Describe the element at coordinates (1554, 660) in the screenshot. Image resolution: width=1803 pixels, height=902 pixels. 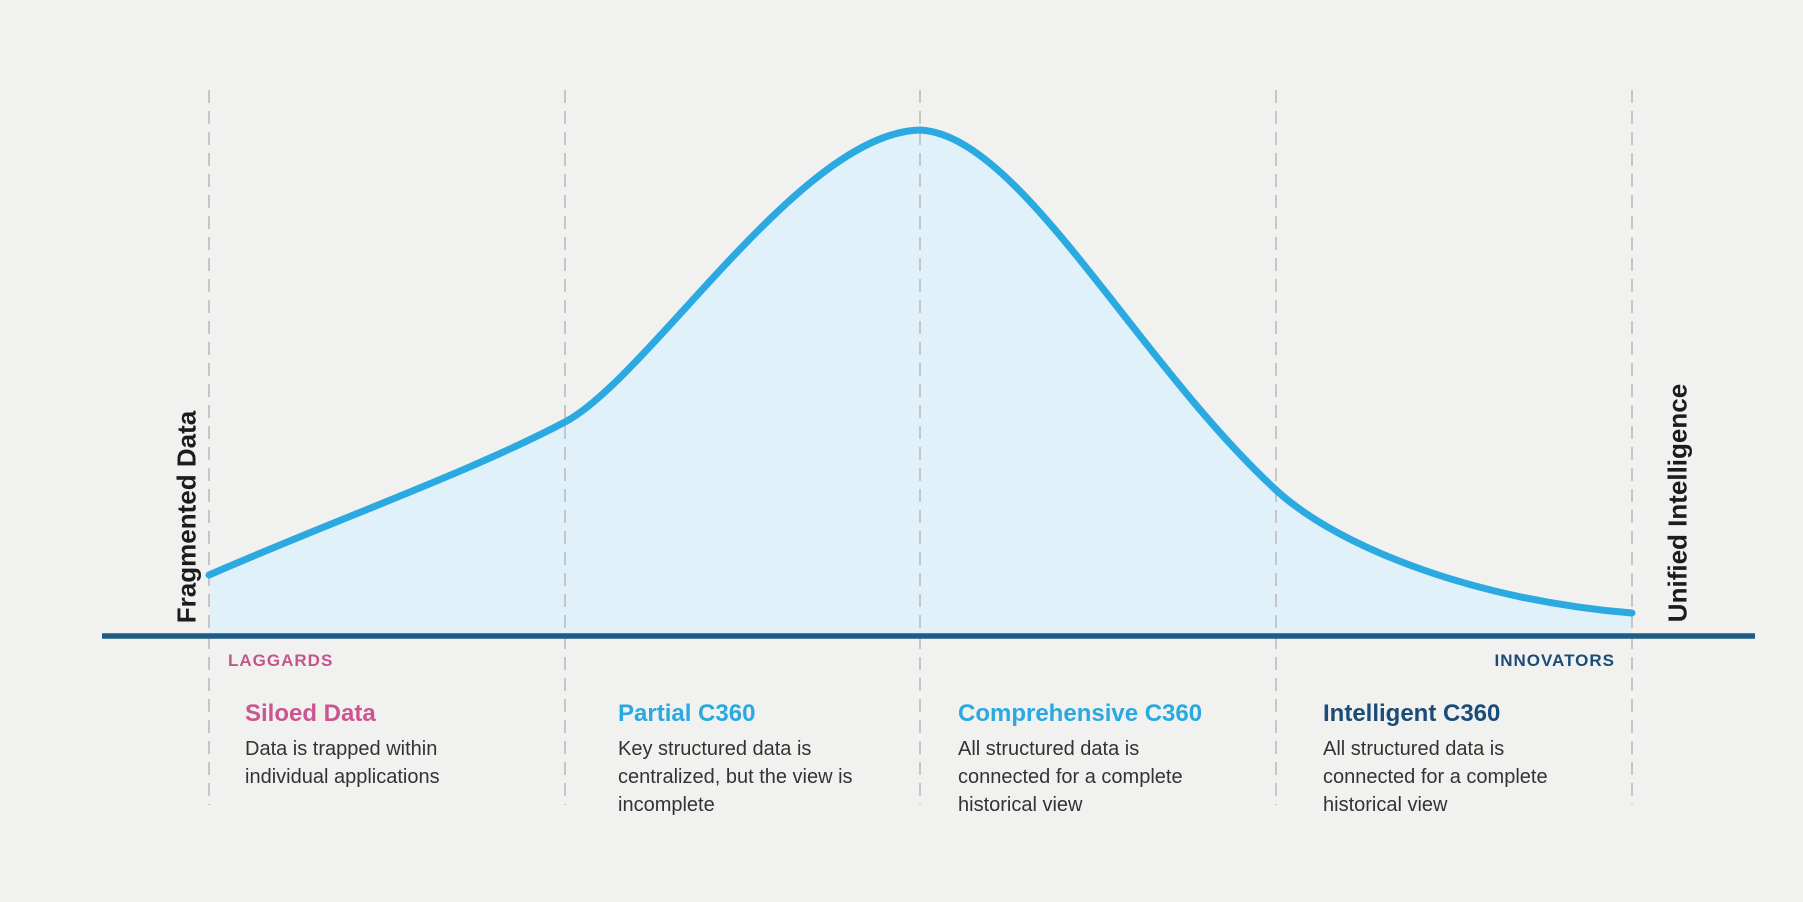
I see `innovators-label: INNOVATORS` at that location.